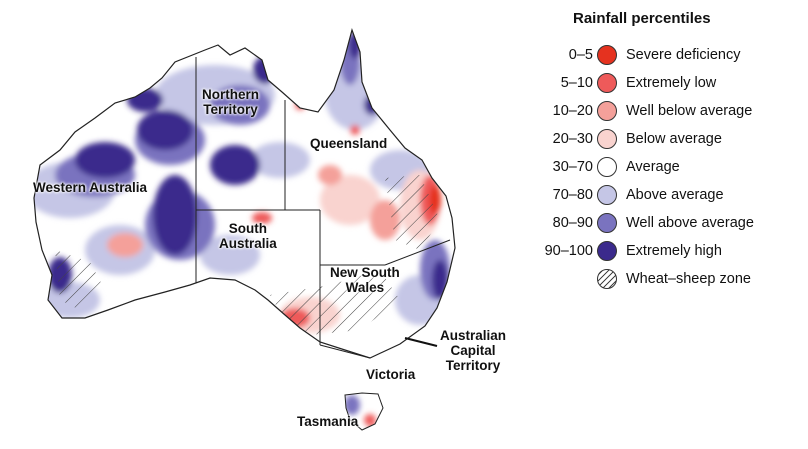 This screenshot has width=808, height=449. What do you see at coordinates (572, 139) in the screenshot?
I see `legend-range: 20–30` at bounding box center [572, 139].